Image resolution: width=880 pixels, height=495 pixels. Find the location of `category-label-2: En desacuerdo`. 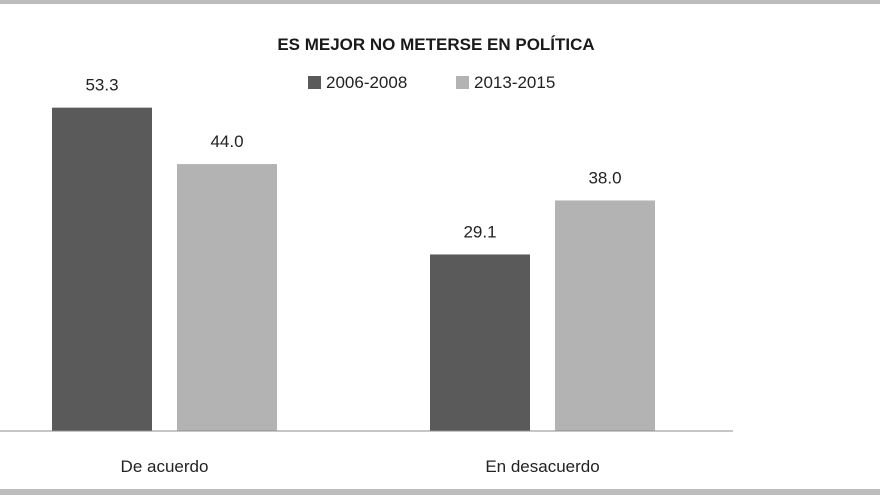

category-label-2: En desacuerdo is located at coordinates (542, 466).